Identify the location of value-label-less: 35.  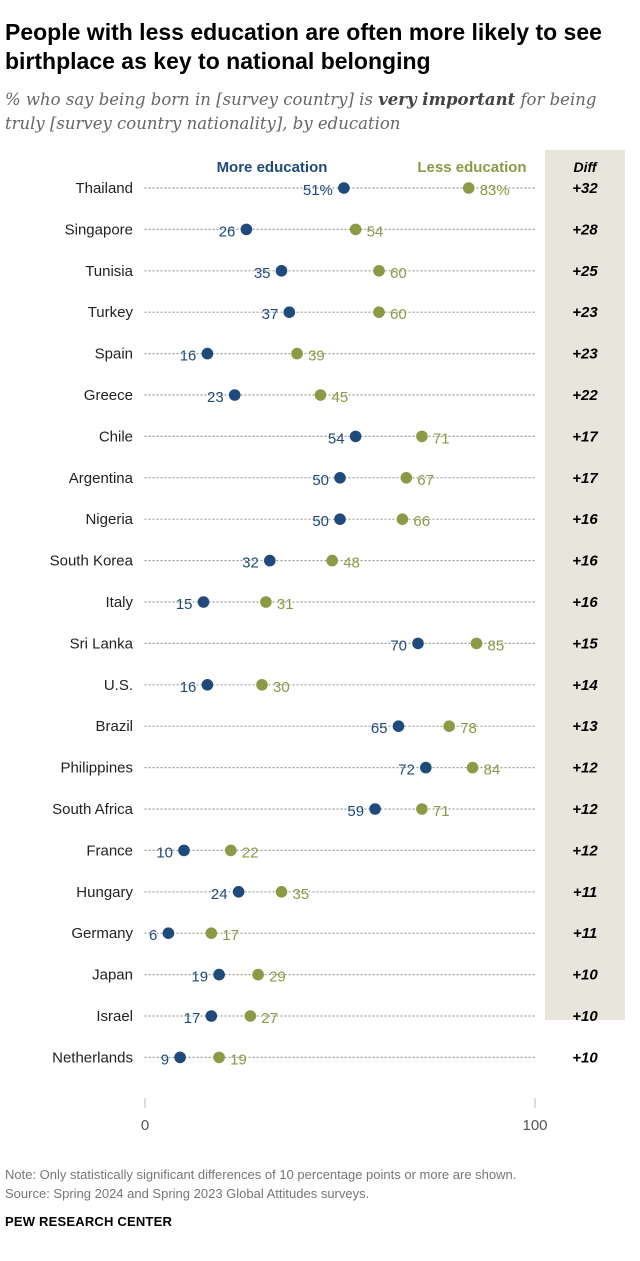
(301, 894).